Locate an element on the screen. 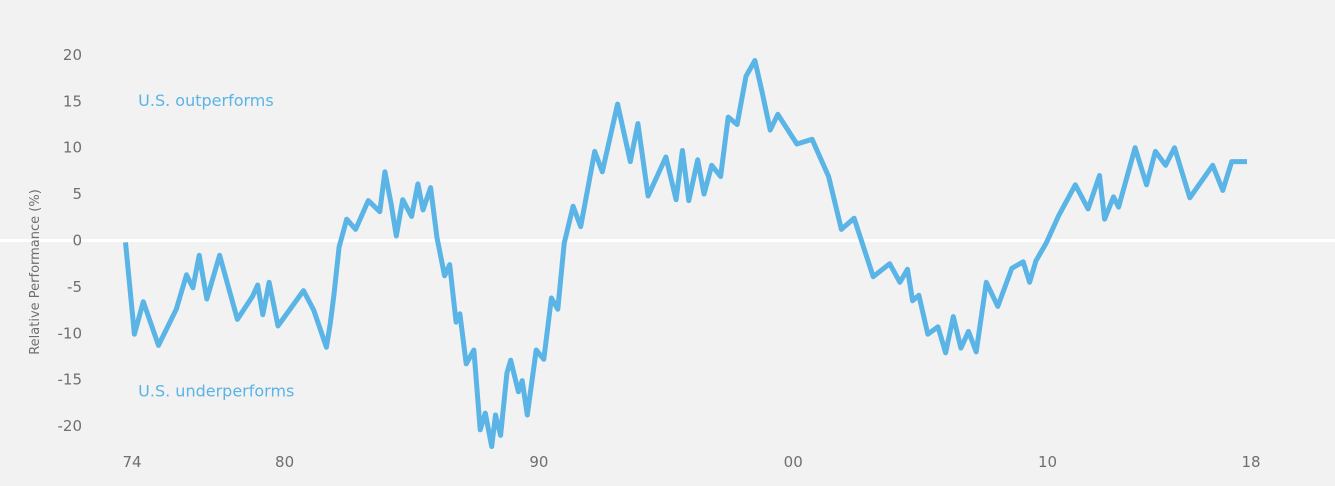 The image size is (1335, 486). annotation-underperforms: U.S. underperforms is located at coordinates (216, 390).